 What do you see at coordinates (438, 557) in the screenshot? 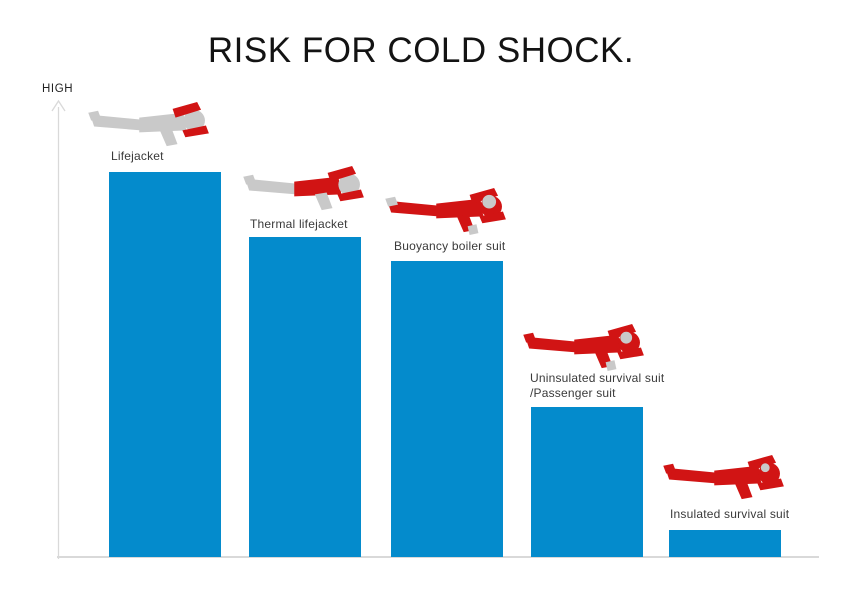
I see `x-axis-line` at bounding box center [438, 557].